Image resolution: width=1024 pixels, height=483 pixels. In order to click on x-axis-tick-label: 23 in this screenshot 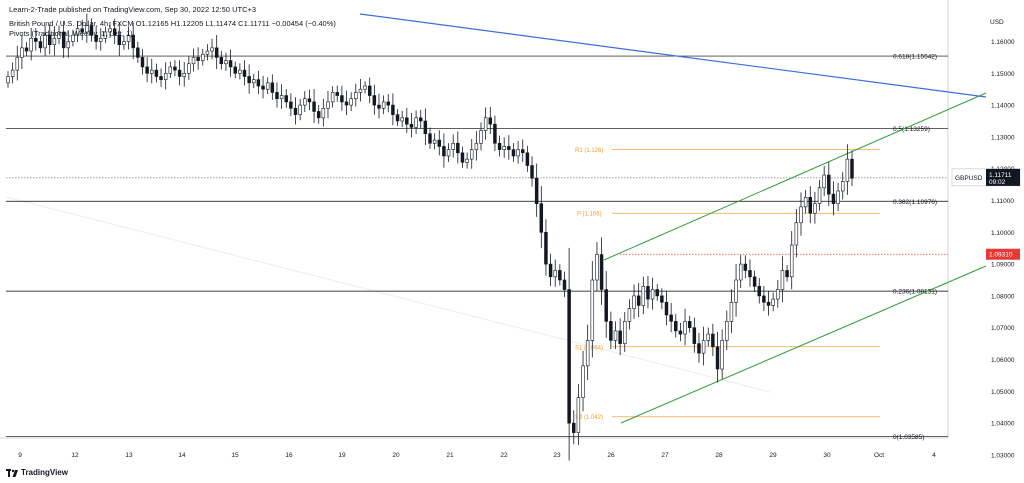, I will do `click(557, 455)`.